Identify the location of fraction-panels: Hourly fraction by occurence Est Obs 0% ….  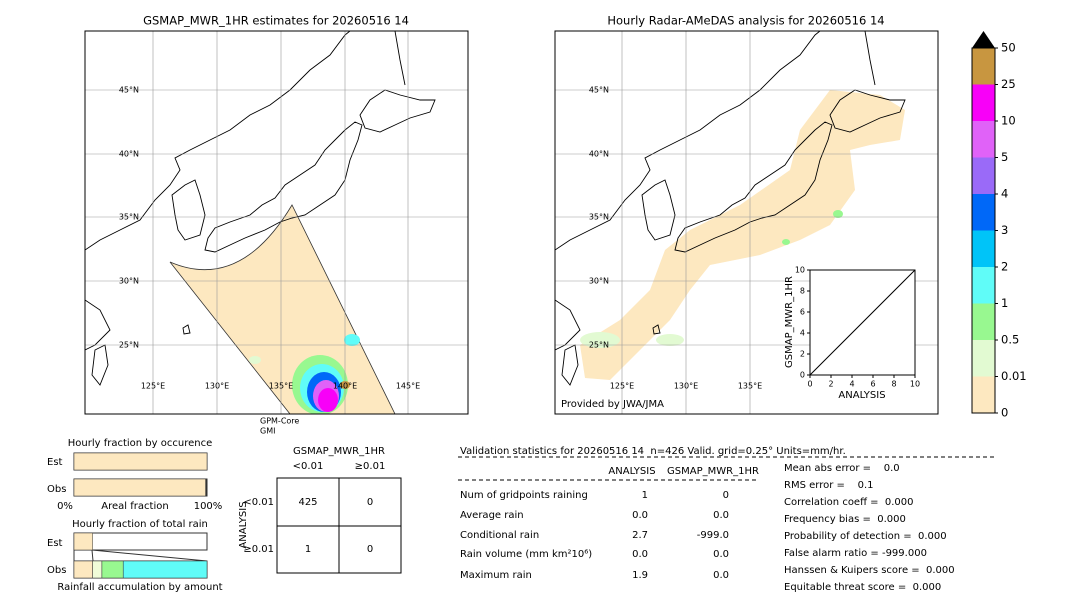
(135, 515).